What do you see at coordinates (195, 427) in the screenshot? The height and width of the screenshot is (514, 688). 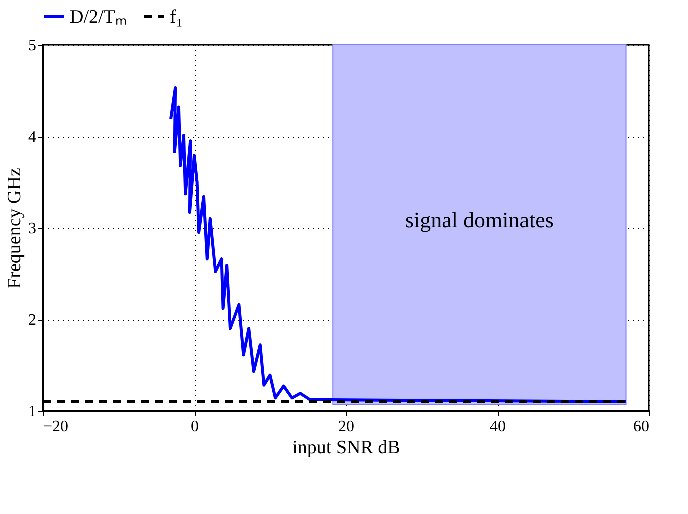 I see `x-tick-label: 0` at bounding box center [195, 427].